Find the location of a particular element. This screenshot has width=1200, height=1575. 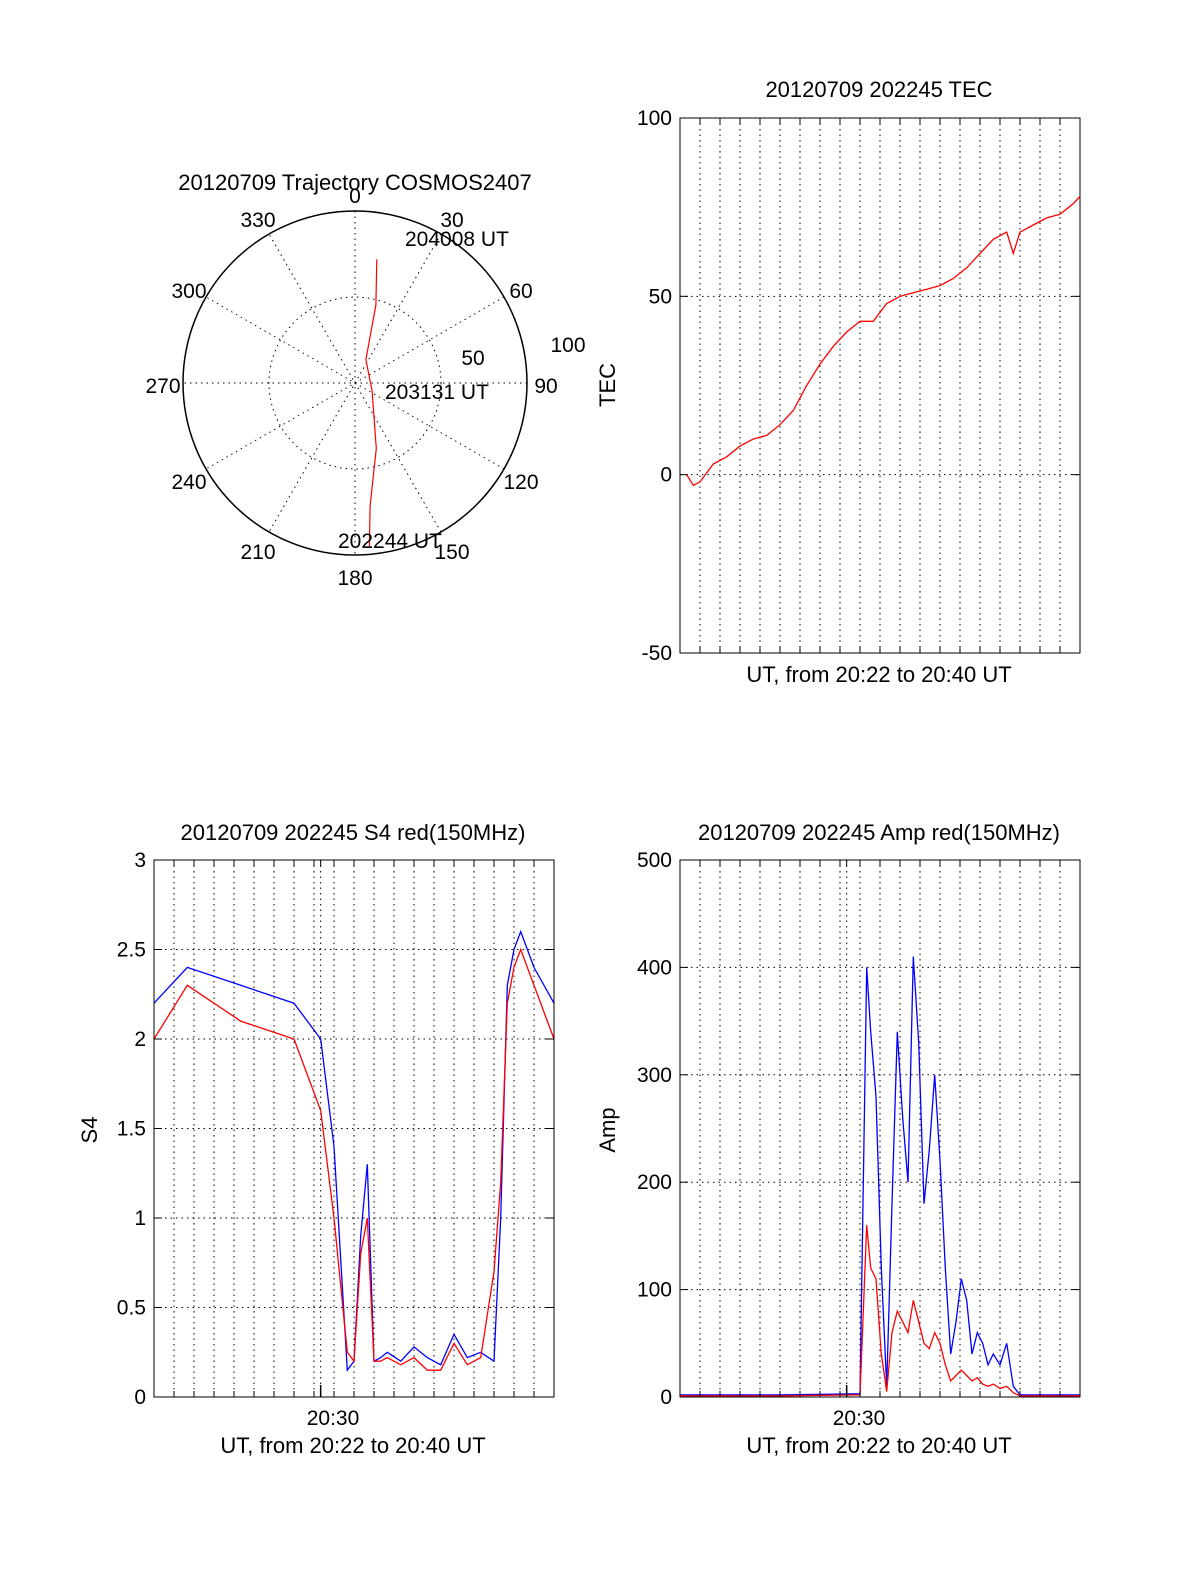

trajectory-track is located at coordinates (371, 403).